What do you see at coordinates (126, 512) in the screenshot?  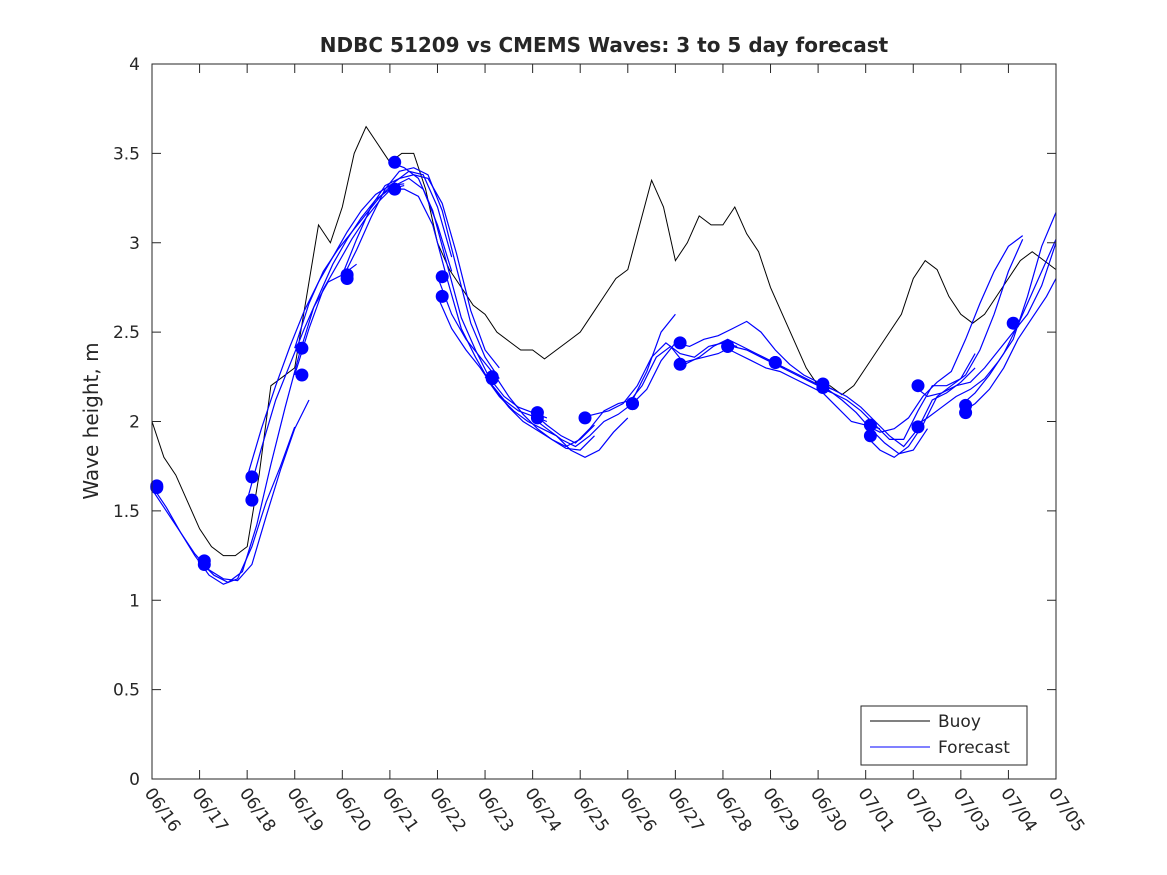 I see `y-tick-label-3: 1.5` at bounding box center [126, 512].